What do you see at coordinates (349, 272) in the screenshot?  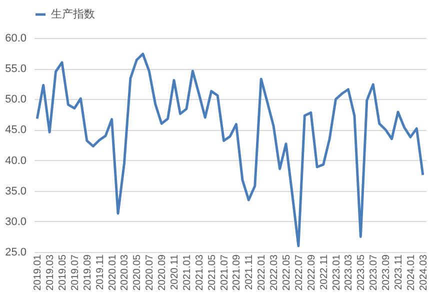 I see `x-tick-label: 2023.03` at bounding box center [349, 272].